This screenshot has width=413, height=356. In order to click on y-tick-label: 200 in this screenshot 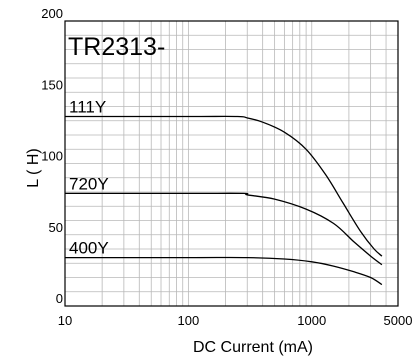, I will do `click(52, 13)`.